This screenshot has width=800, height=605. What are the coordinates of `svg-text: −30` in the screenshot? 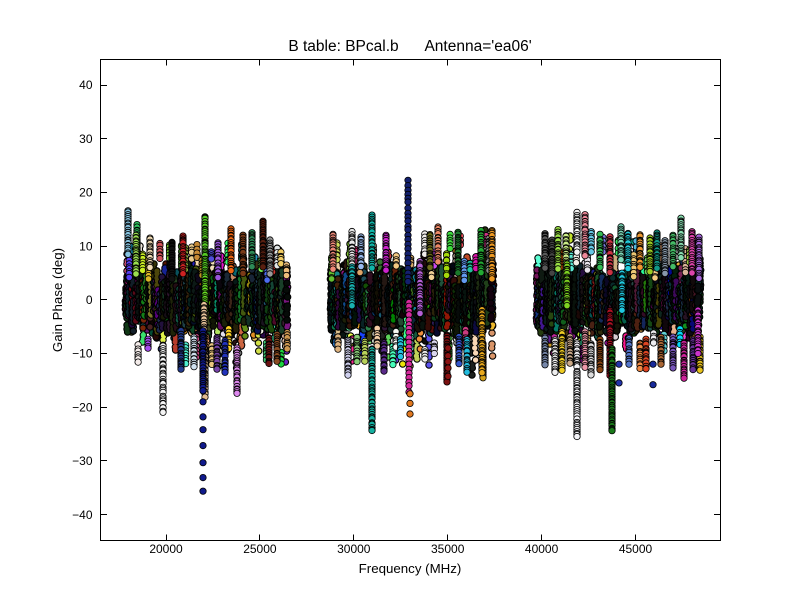 It's located at (82, 461).